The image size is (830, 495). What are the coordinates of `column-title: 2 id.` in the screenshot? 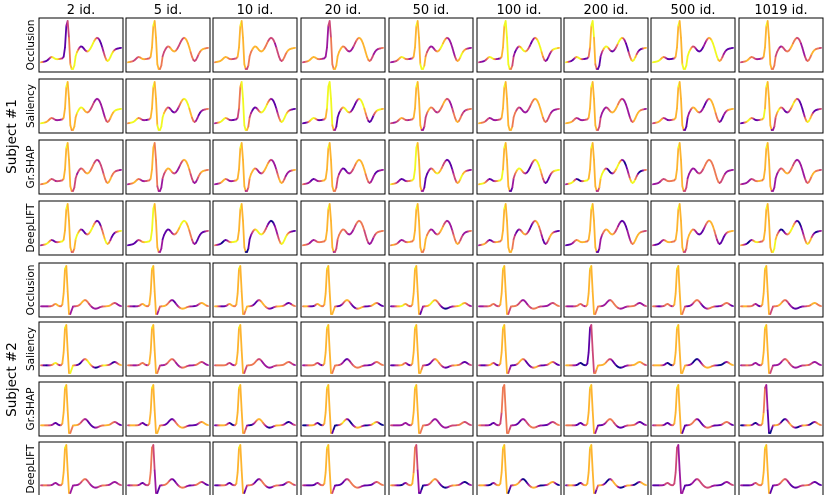 It's located at (81, 10).